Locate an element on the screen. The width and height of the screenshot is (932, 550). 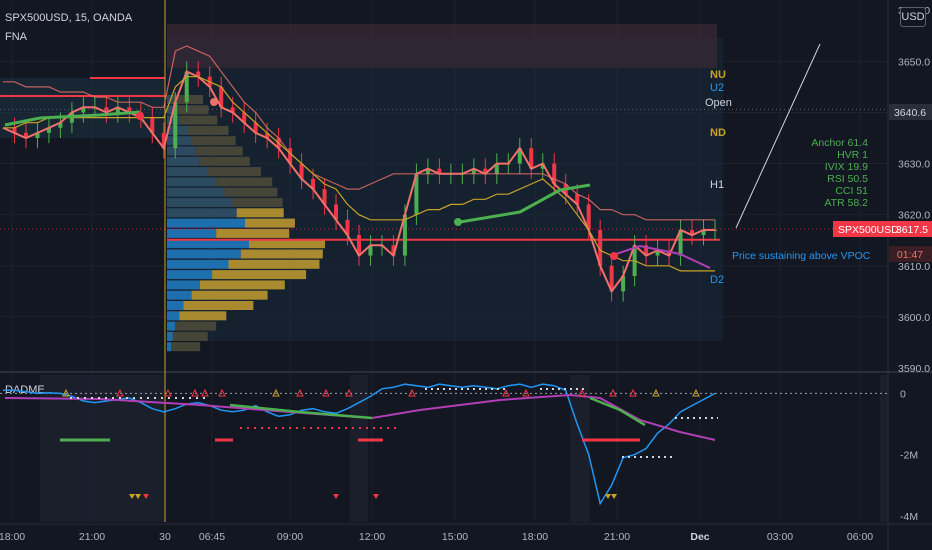
current-price-tag: 3617.5 is located at coordinates (912, 230).